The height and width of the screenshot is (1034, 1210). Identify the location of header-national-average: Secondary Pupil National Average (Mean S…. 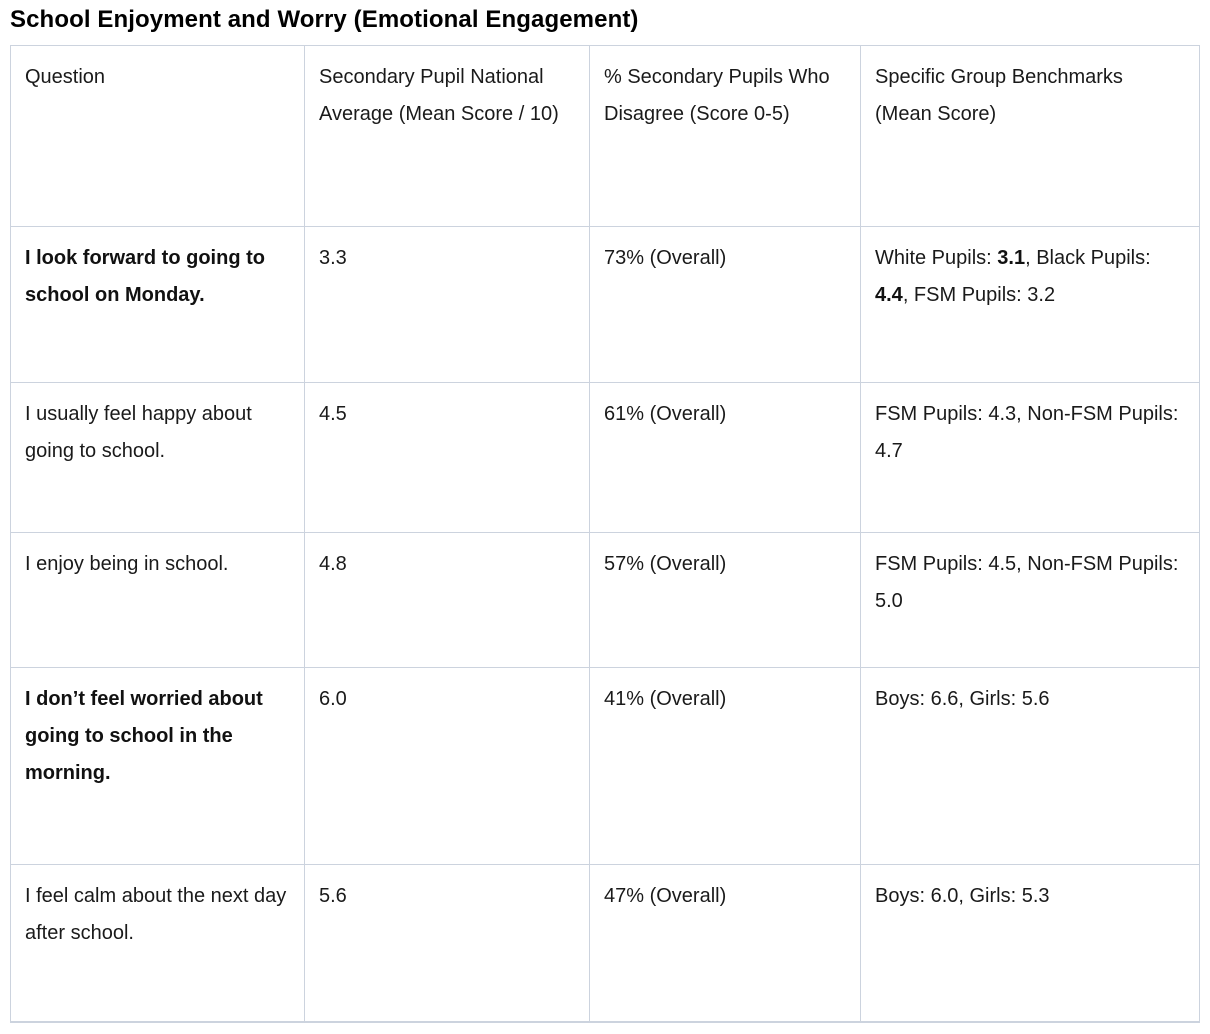
(447, 136).